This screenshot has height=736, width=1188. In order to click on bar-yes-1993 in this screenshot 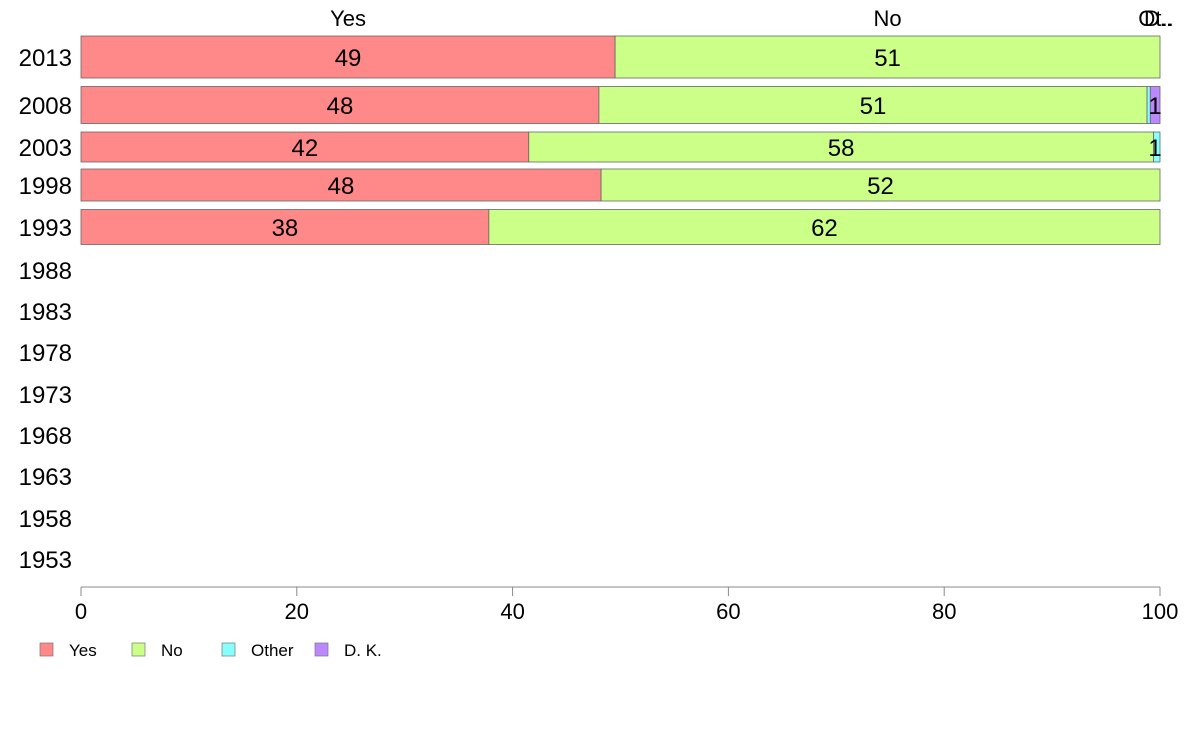, I will do `click(285, 227)`.